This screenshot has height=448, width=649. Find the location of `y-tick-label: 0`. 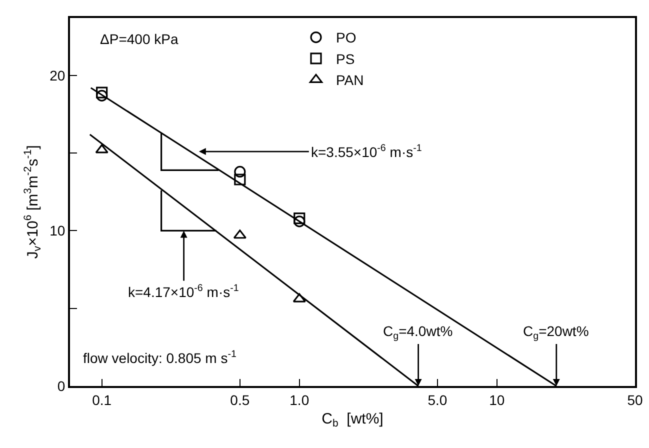

y-tick-label: 0 is located at coordinates (61, 386).